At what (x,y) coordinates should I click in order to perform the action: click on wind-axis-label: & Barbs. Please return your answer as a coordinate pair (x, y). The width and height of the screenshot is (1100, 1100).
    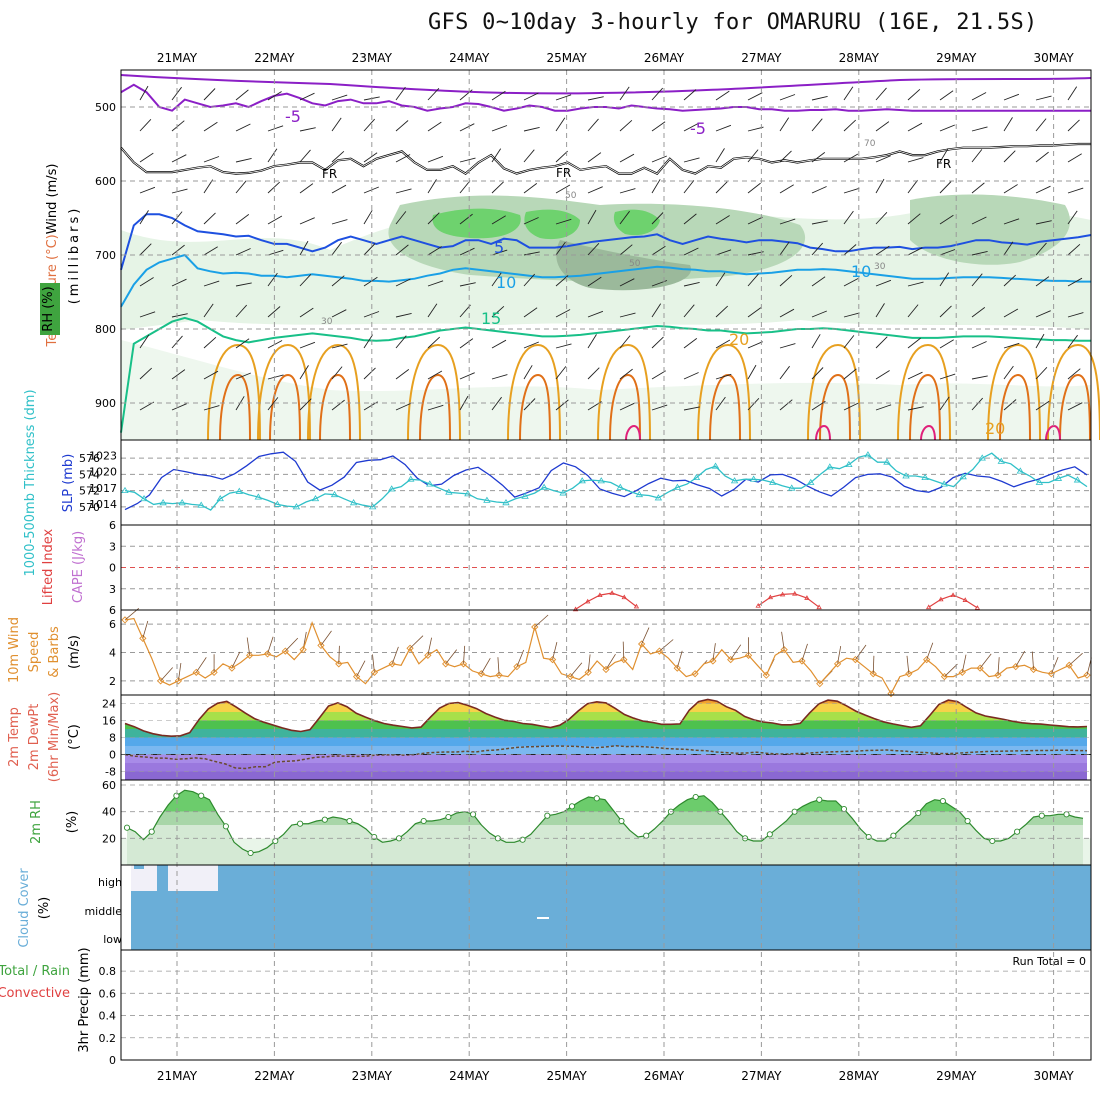
    Looking at the image, I should click on (54, 652).